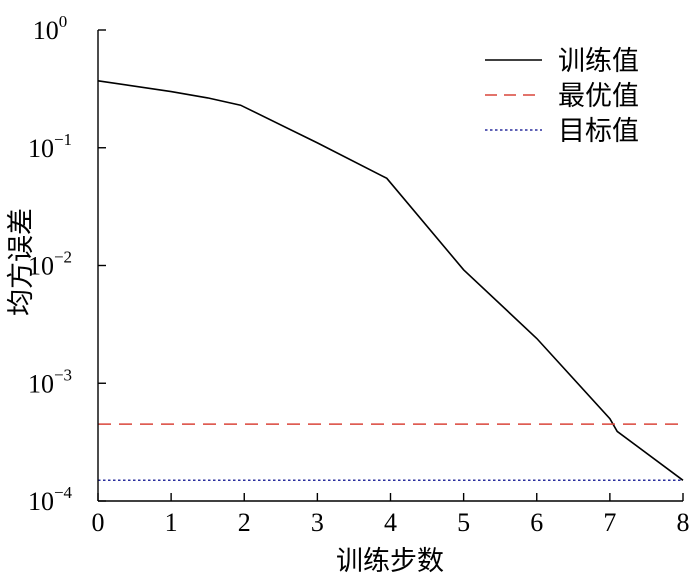 Image resolution: width=700 pixels, height=577 pixels. Describe the element at coordinates (317, 522) in the screenshot. I see `x-tick-label: 3` at that location.